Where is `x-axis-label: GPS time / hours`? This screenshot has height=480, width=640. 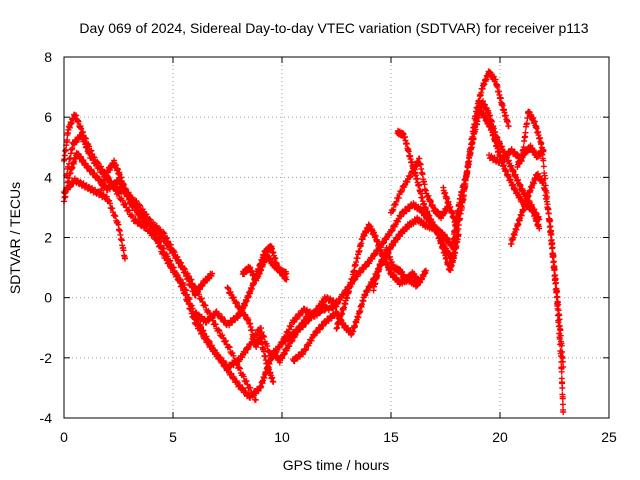 x-axis-label: GPS time / hours is located at coordinates (336, 465).